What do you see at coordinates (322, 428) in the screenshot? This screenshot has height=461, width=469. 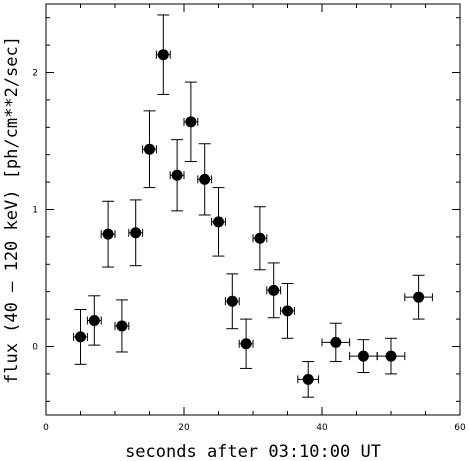 I see `x-tick-label: 40` at bounding box center [322, 428].